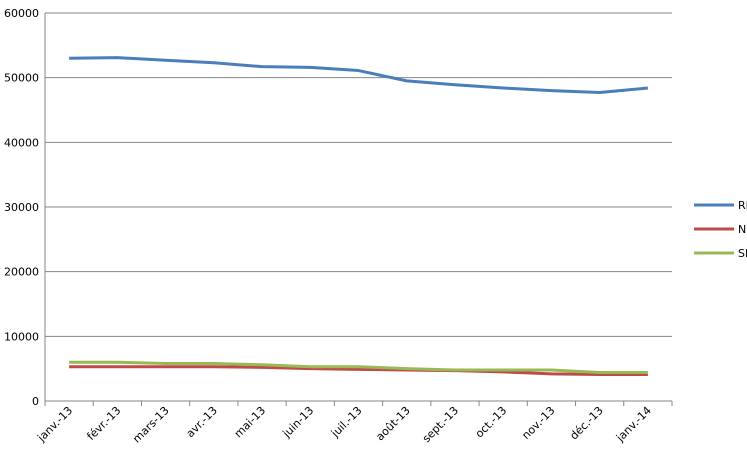 This screenshot has width=747, height=461. I want to click on x-tick-label: oct.-13, so click(491, 422).